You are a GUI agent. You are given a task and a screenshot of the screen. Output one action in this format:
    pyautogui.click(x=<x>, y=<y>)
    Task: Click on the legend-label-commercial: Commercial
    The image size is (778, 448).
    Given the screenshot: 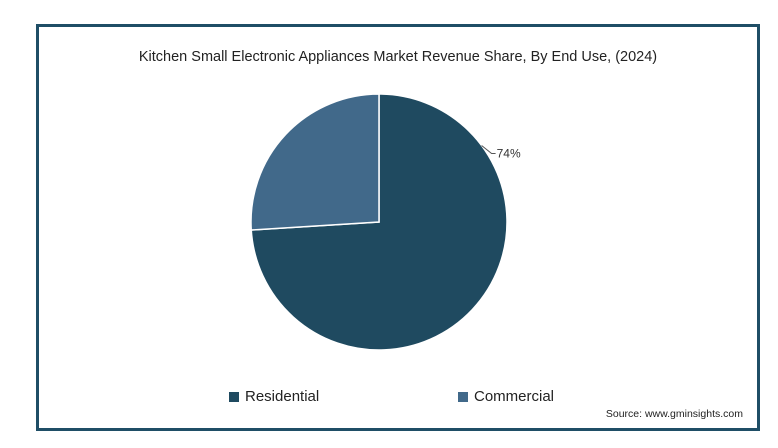 What is the action you would take?
    pyautogui.click(x=514, y=396)
    